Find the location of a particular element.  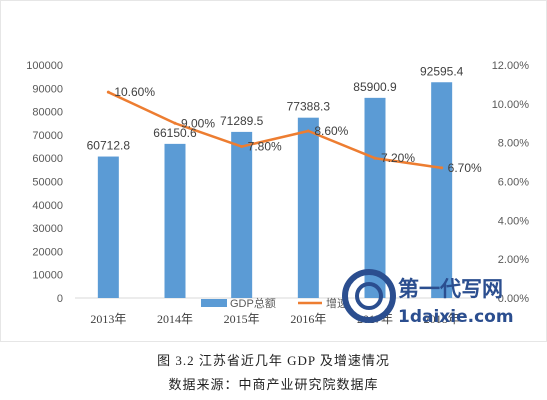

line-series is located at coordinates (275, 130).